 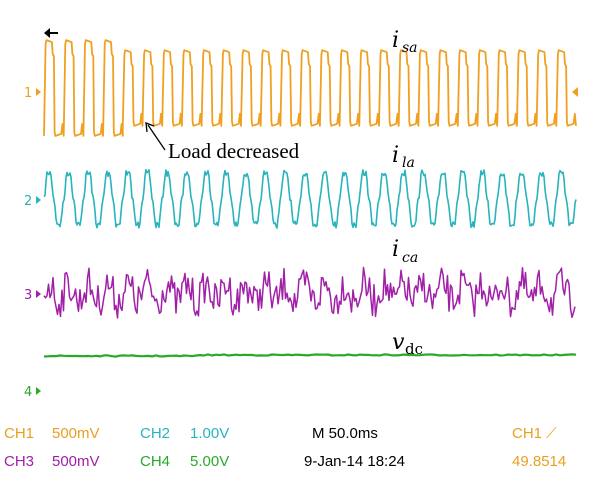 I want to click on series-label-vdc-sub: dc, so click(x=414, y=349).